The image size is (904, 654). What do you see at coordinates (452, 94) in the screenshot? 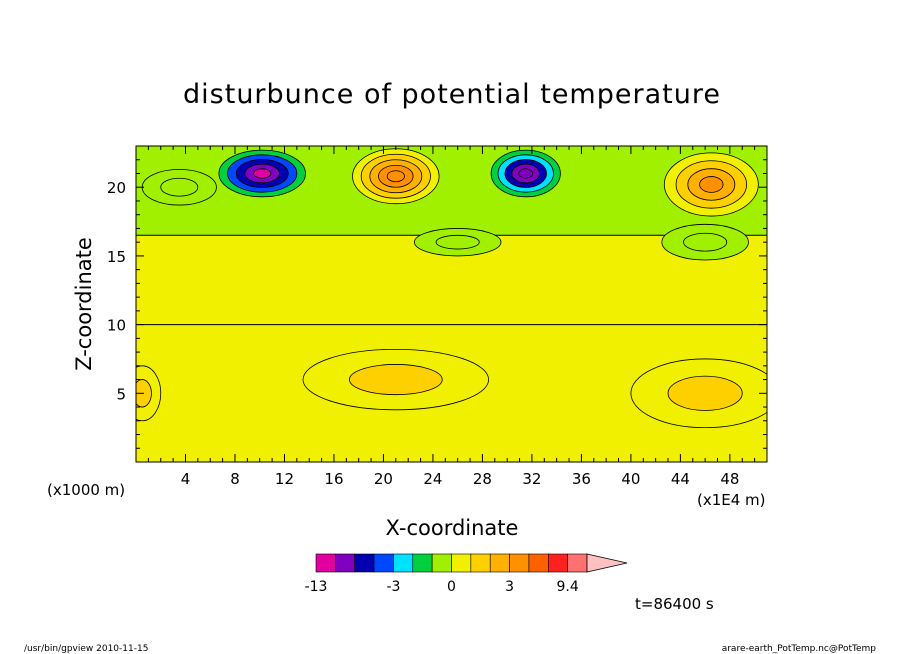
I see `chart-title: disturbunce of potential temperature` at bounding box center [452, 94].